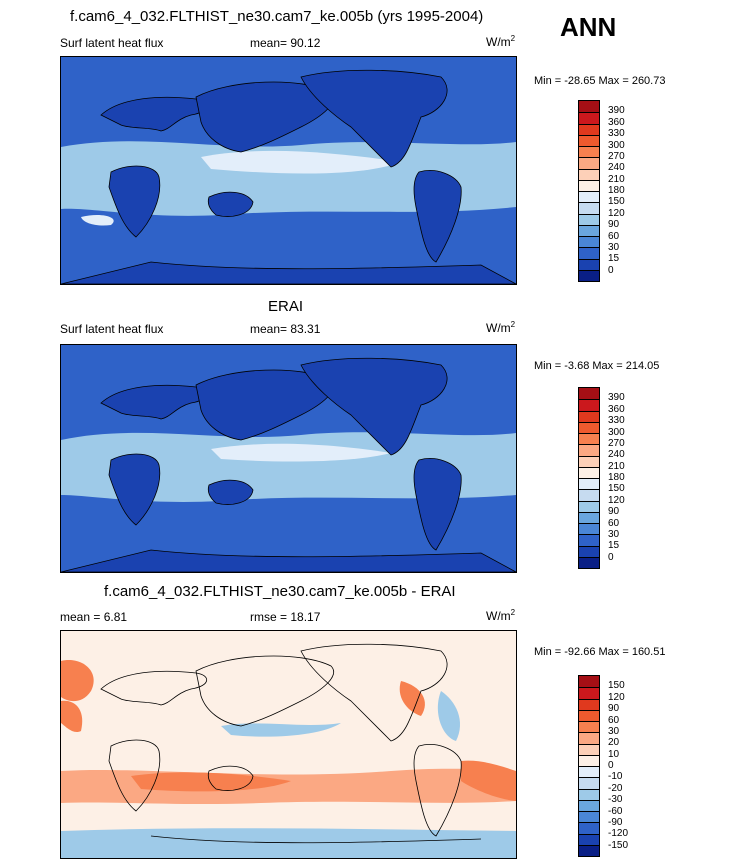 Image resolution: width=732 pixels, height=865 pixels. I want to click on panel-1-minmax: Min = -28.65 Max = 260.73, so click(600, 81).